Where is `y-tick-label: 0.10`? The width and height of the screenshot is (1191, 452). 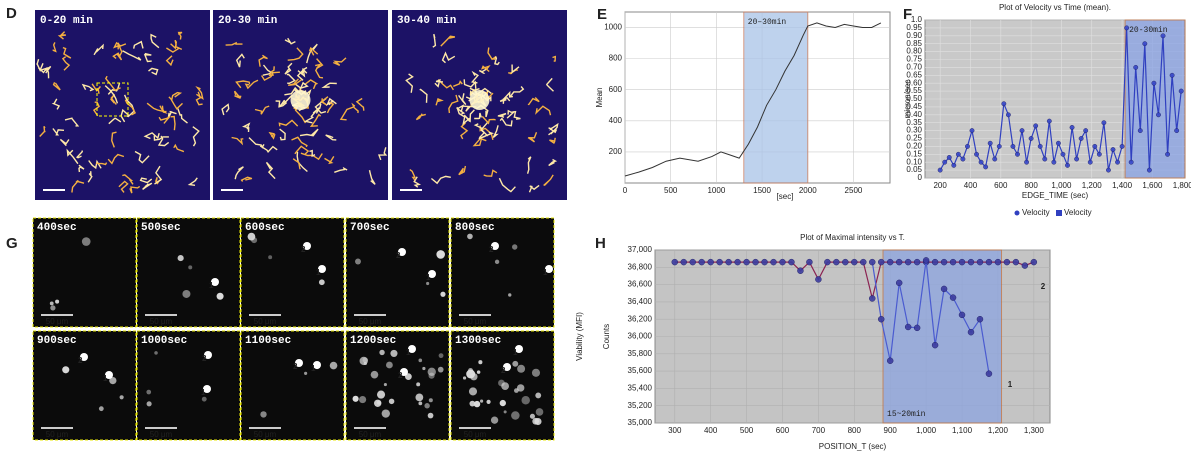 y-tick-label: 0.10 is located at coordinates (914, 161).